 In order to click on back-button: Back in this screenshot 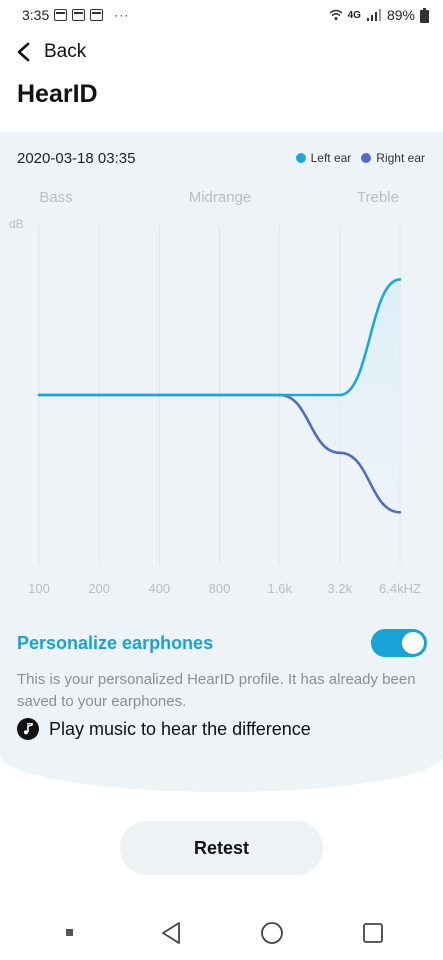, I will do `click(50, 52)`.